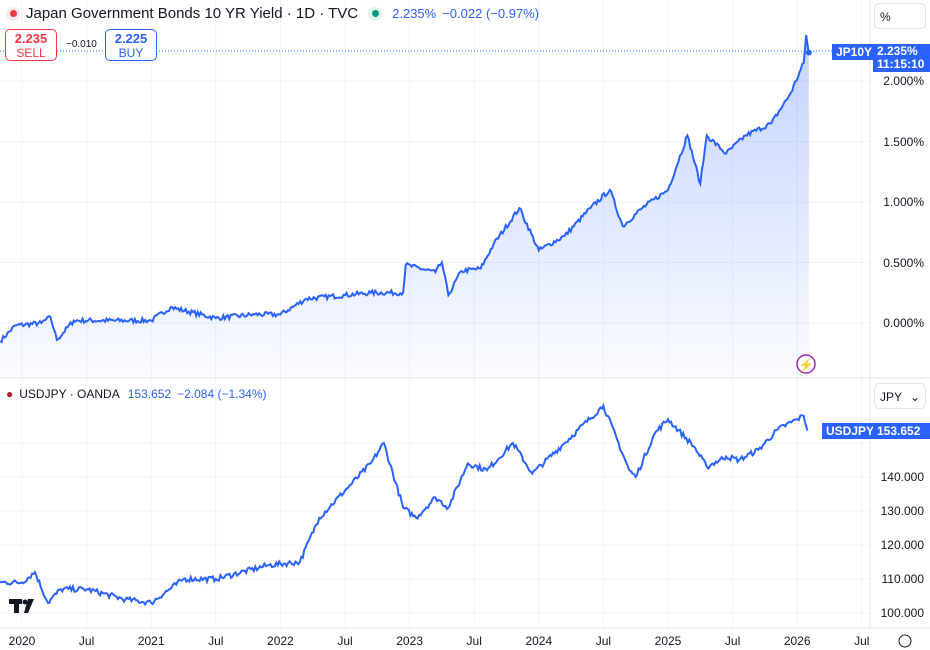 This screenshot has width=930, height=650. What do you see at coordinates (891, 397) in the screenshot?
I see `bottom-currency-unit: JPY` at bounding box center [891, 397].